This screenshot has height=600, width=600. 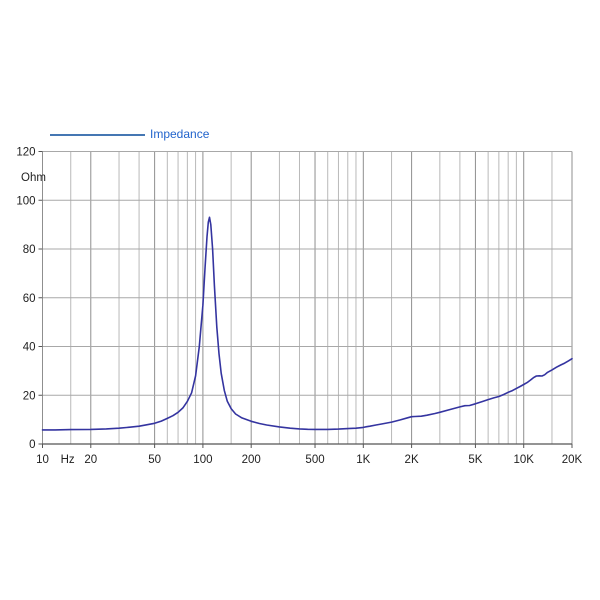 I want to click on y-tick-label: 60, so click(x=29, y=299).